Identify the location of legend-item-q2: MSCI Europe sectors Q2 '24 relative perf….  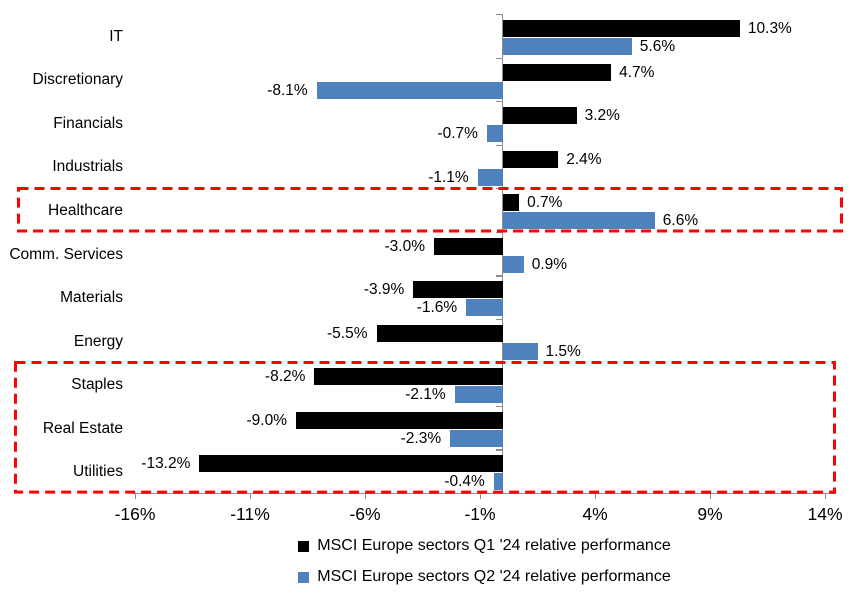
(484, 577).